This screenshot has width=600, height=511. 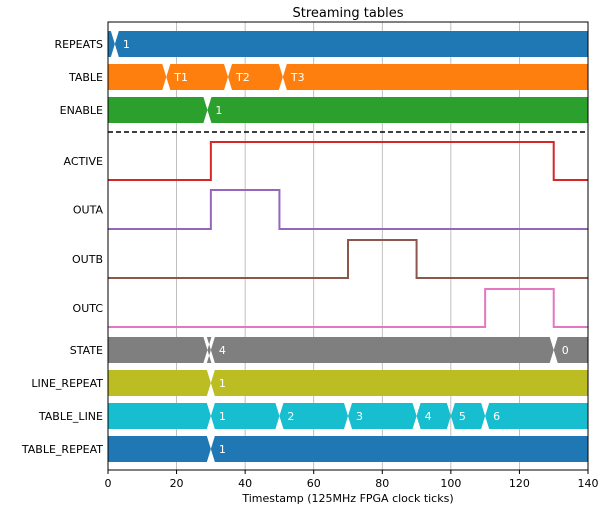 What do you see at coordinates (70, 416) in the screenshot?
I see `row-label: TABLE_LINE` at bounding box center [70, 416].